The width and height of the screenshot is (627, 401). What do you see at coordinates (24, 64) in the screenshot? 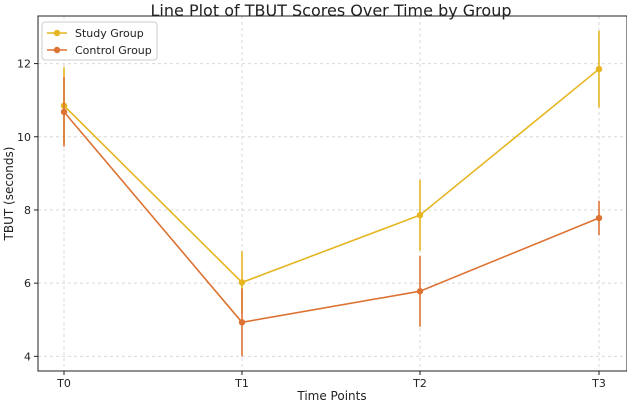
I see `y-tick-label: 12` at bounding box center [24, 64].